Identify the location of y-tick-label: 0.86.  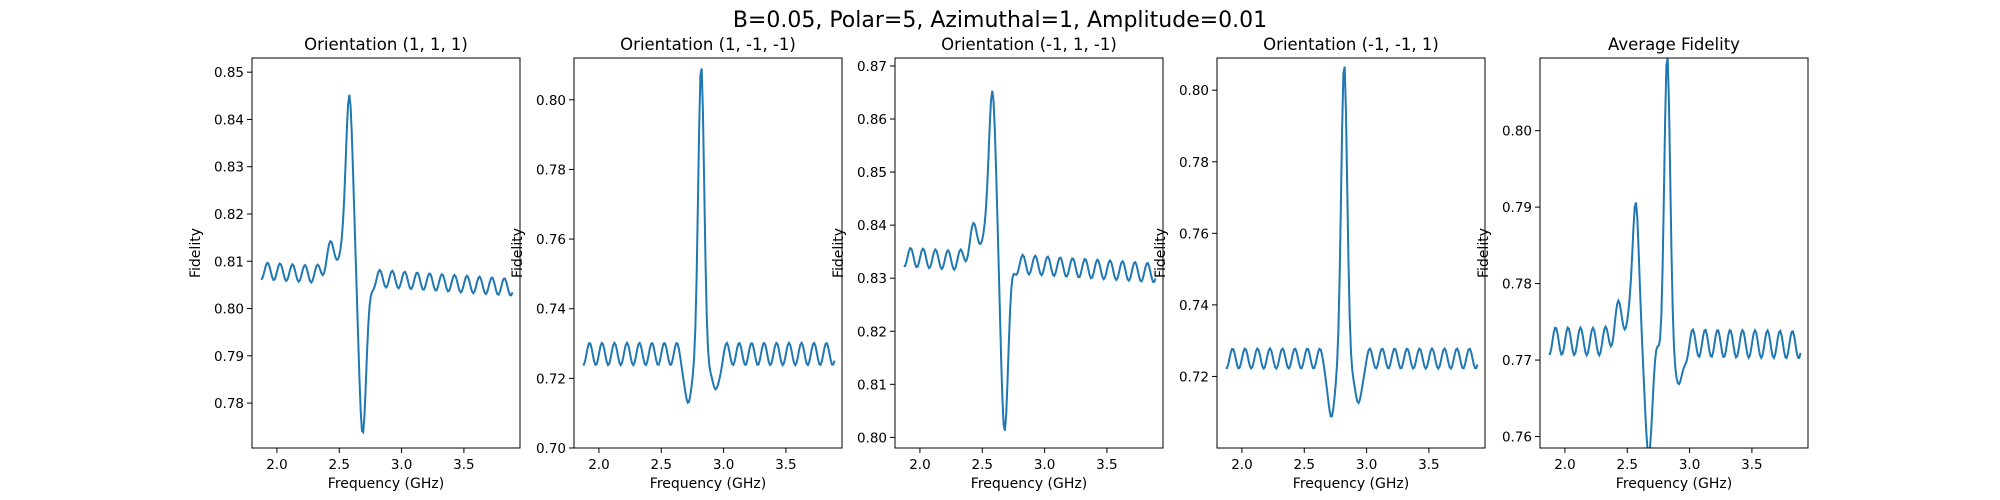
(872, 120).